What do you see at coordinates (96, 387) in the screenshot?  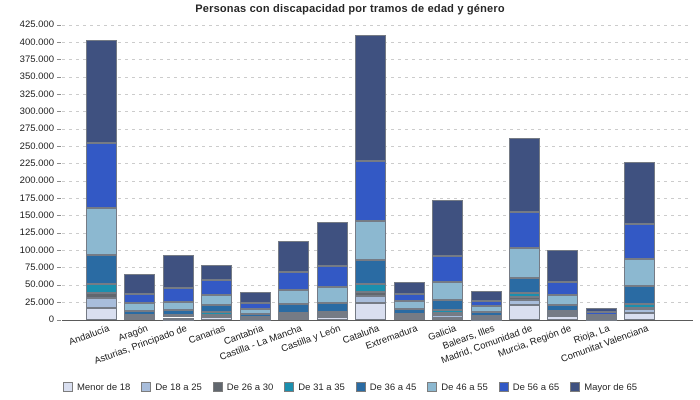 I see `legend-item: Menor de 18` at bounding box center [96, 387].